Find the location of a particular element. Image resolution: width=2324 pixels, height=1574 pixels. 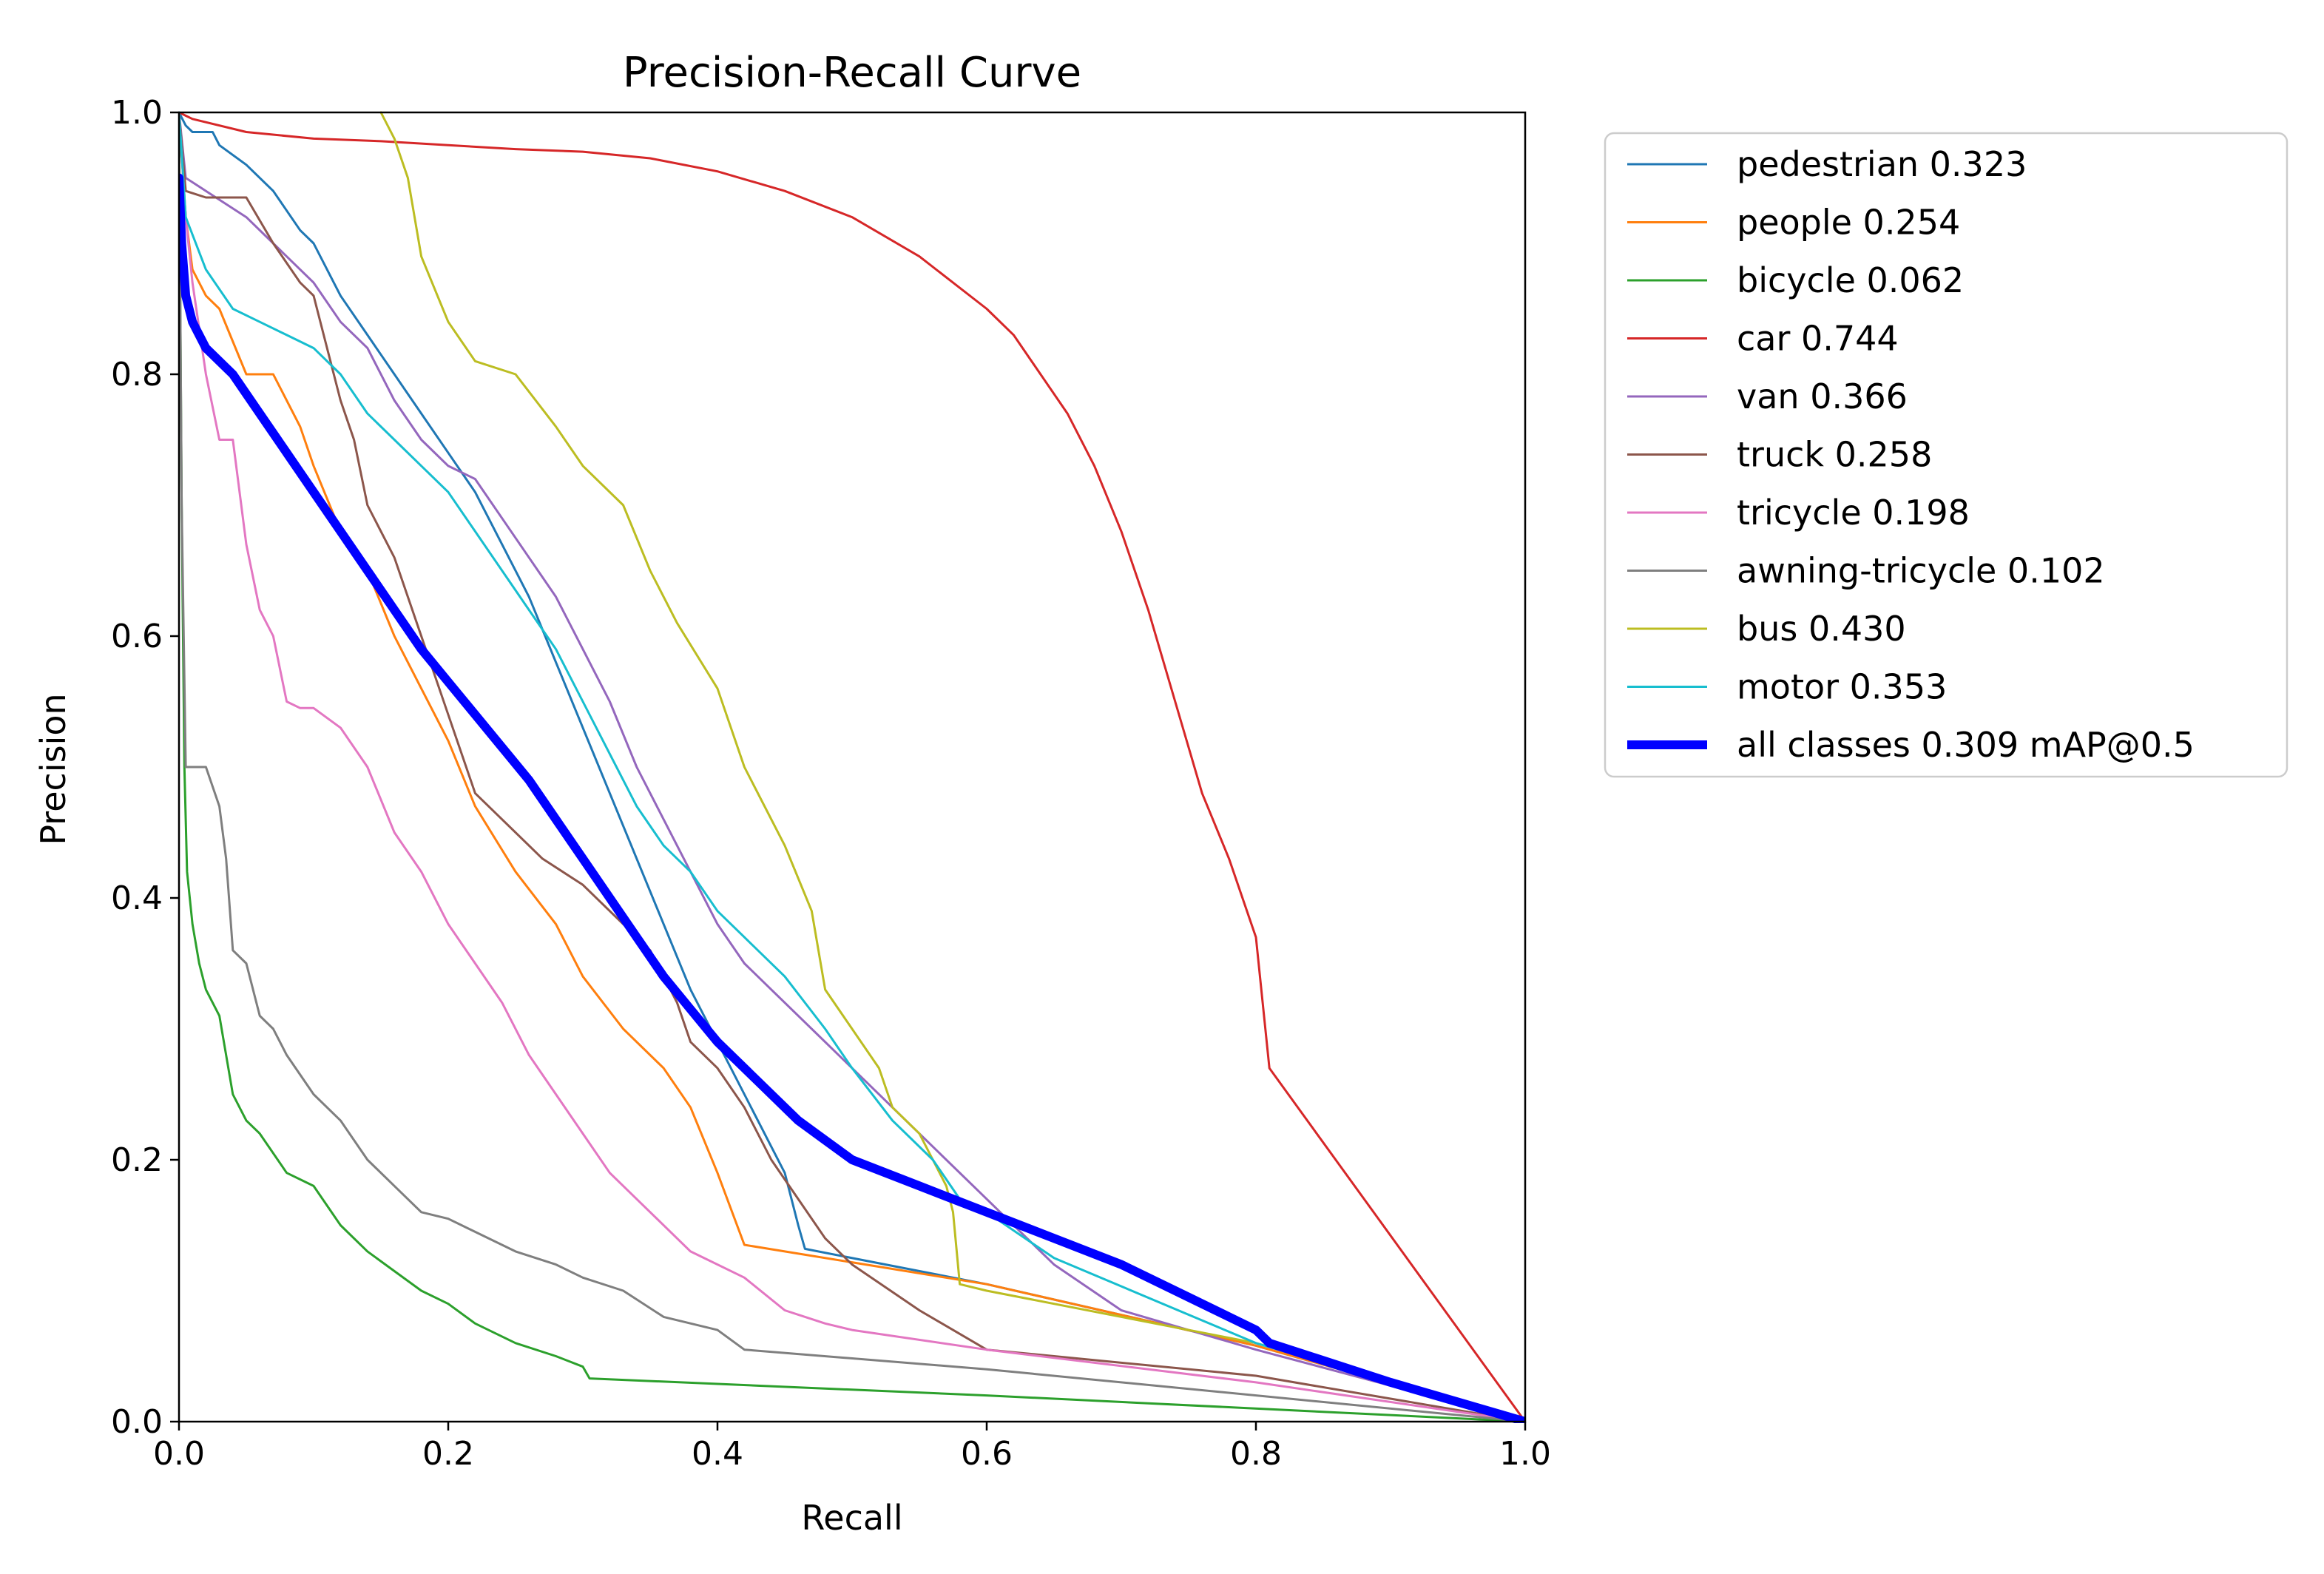

y-tick-label: 0.2 is located at coordinates (137, 1160).